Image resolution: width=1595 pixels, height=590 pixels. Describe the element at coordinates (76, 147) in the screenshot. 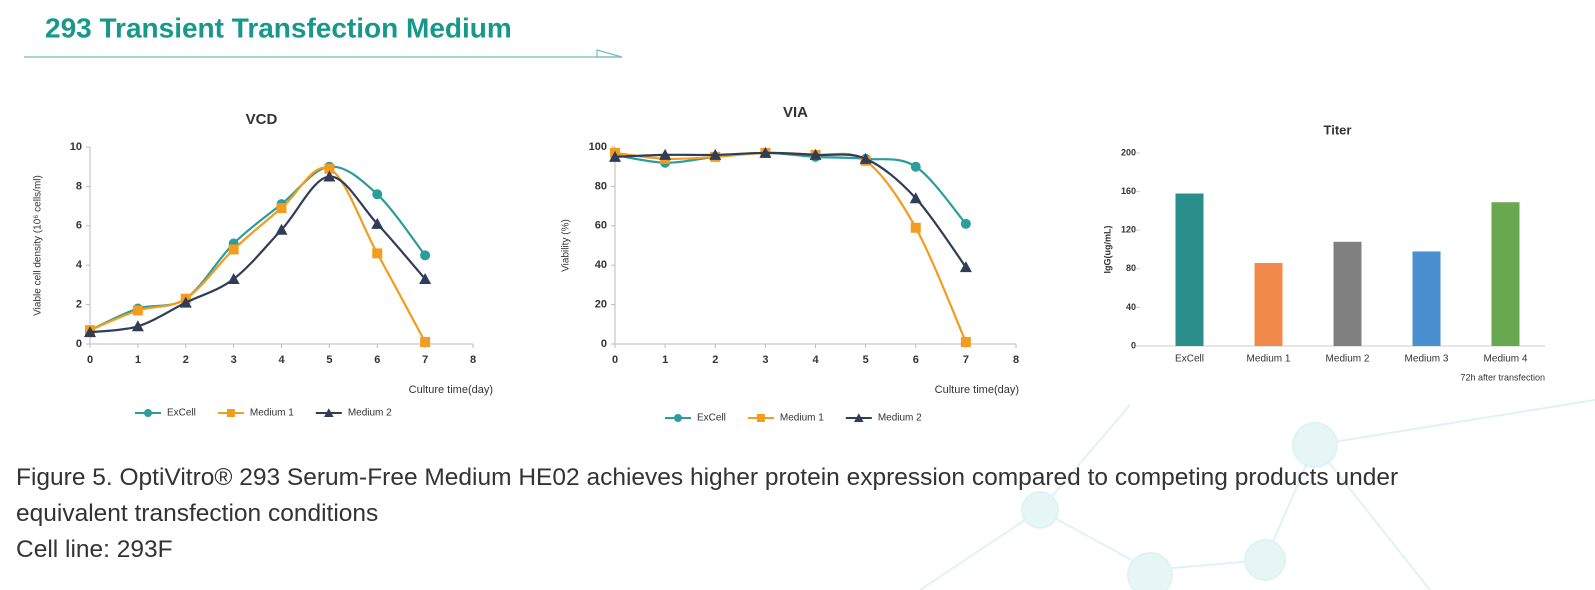

I see `y-tick-label: 10` at that location.